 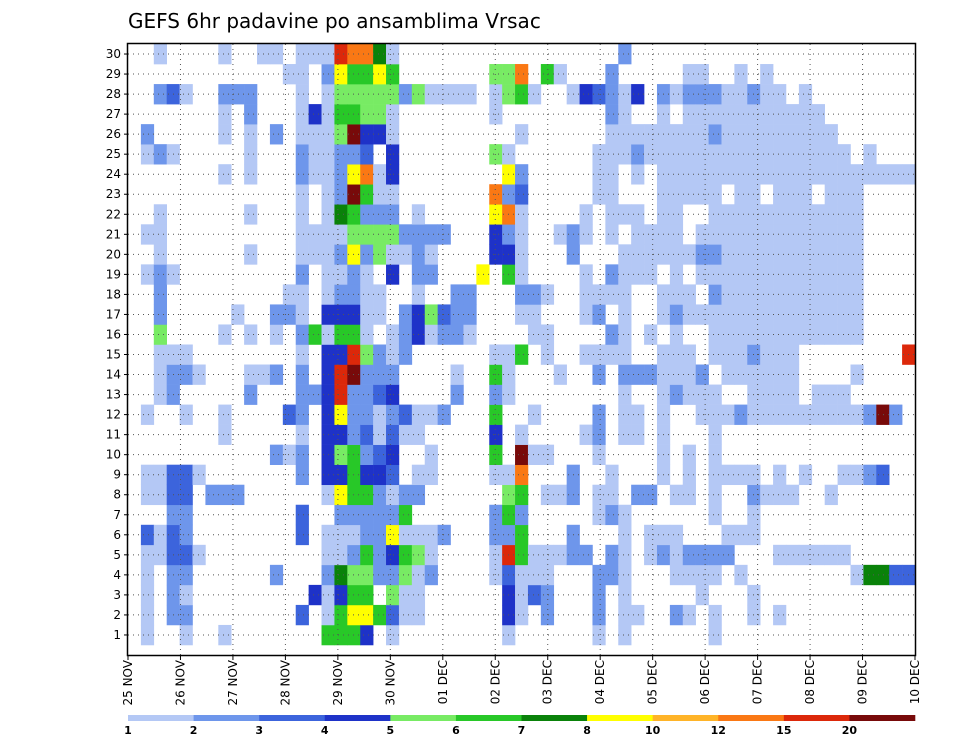 I want to click on colorbar-swatch, so click(x=226, y=718).